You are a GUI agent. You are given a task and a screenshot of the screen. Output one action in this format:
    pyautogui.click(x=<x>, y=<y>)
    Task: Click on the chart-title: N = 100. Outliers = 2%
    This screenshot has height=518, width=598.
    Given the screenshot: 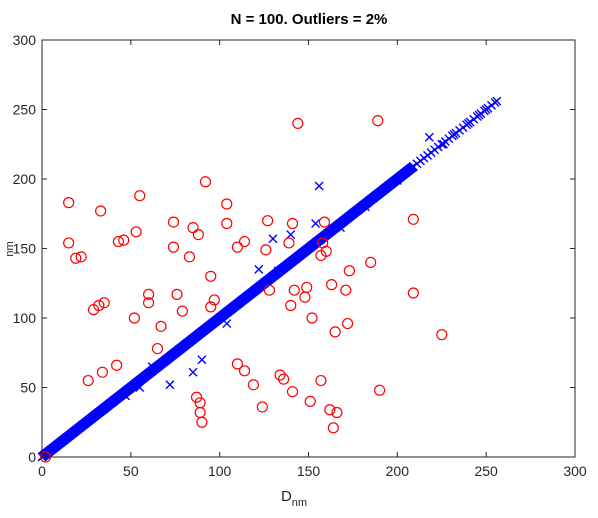 What is the action you would take?
    pyautogui.click(x=309, y=19)
    